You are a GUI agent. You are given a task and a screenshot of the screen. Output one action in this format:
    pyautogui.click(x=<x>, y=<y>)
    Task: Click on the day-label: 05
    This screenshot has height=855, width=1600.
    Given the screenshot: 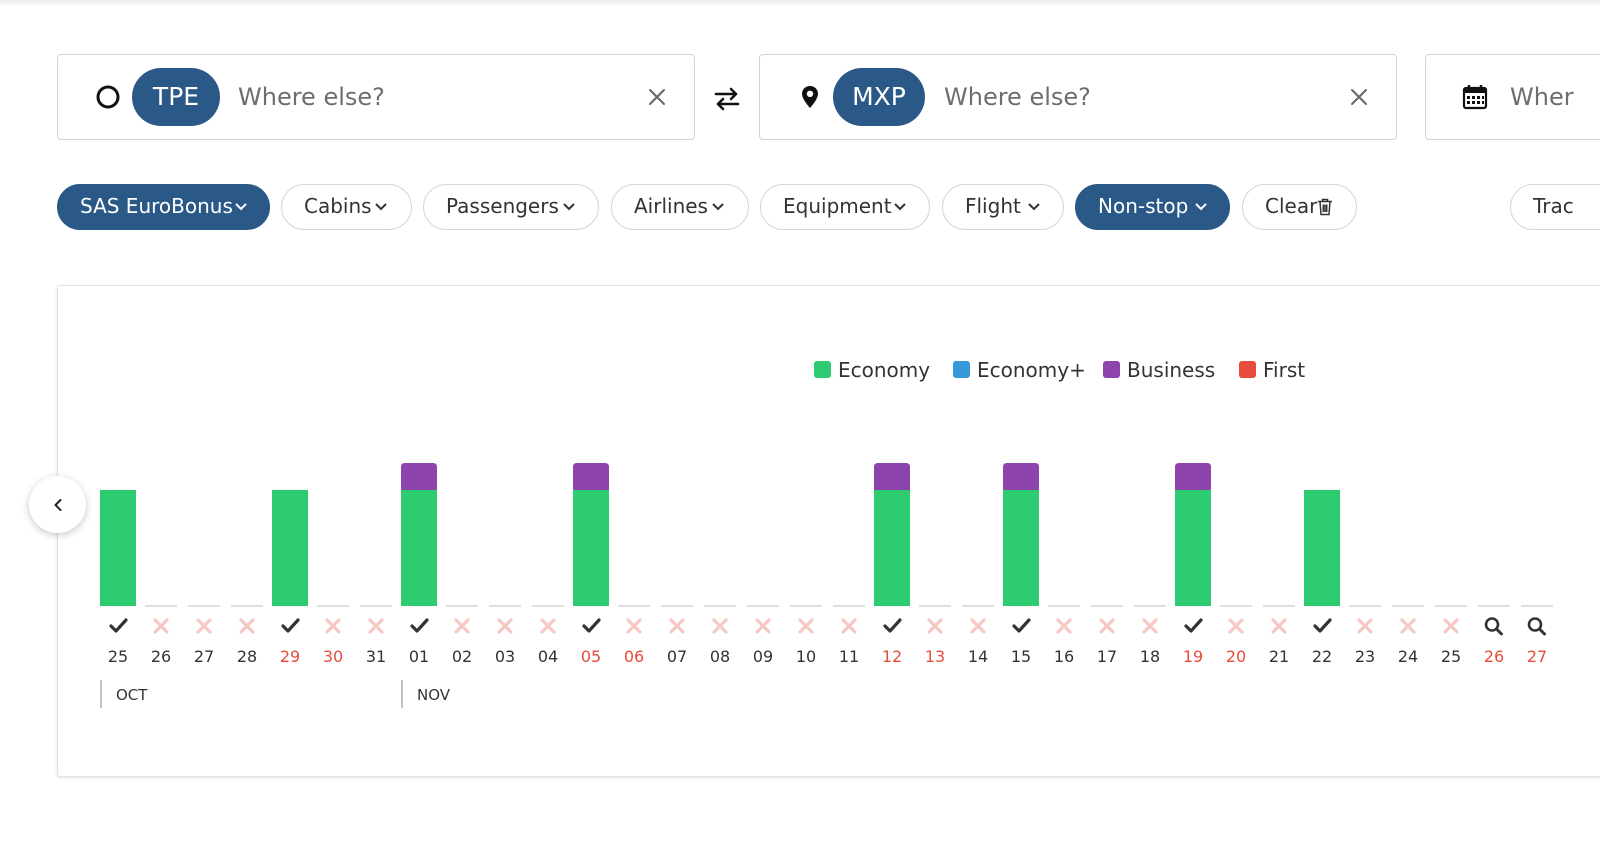 What is the action you would take?
    pyautogui.click(x=591, y=656)
    